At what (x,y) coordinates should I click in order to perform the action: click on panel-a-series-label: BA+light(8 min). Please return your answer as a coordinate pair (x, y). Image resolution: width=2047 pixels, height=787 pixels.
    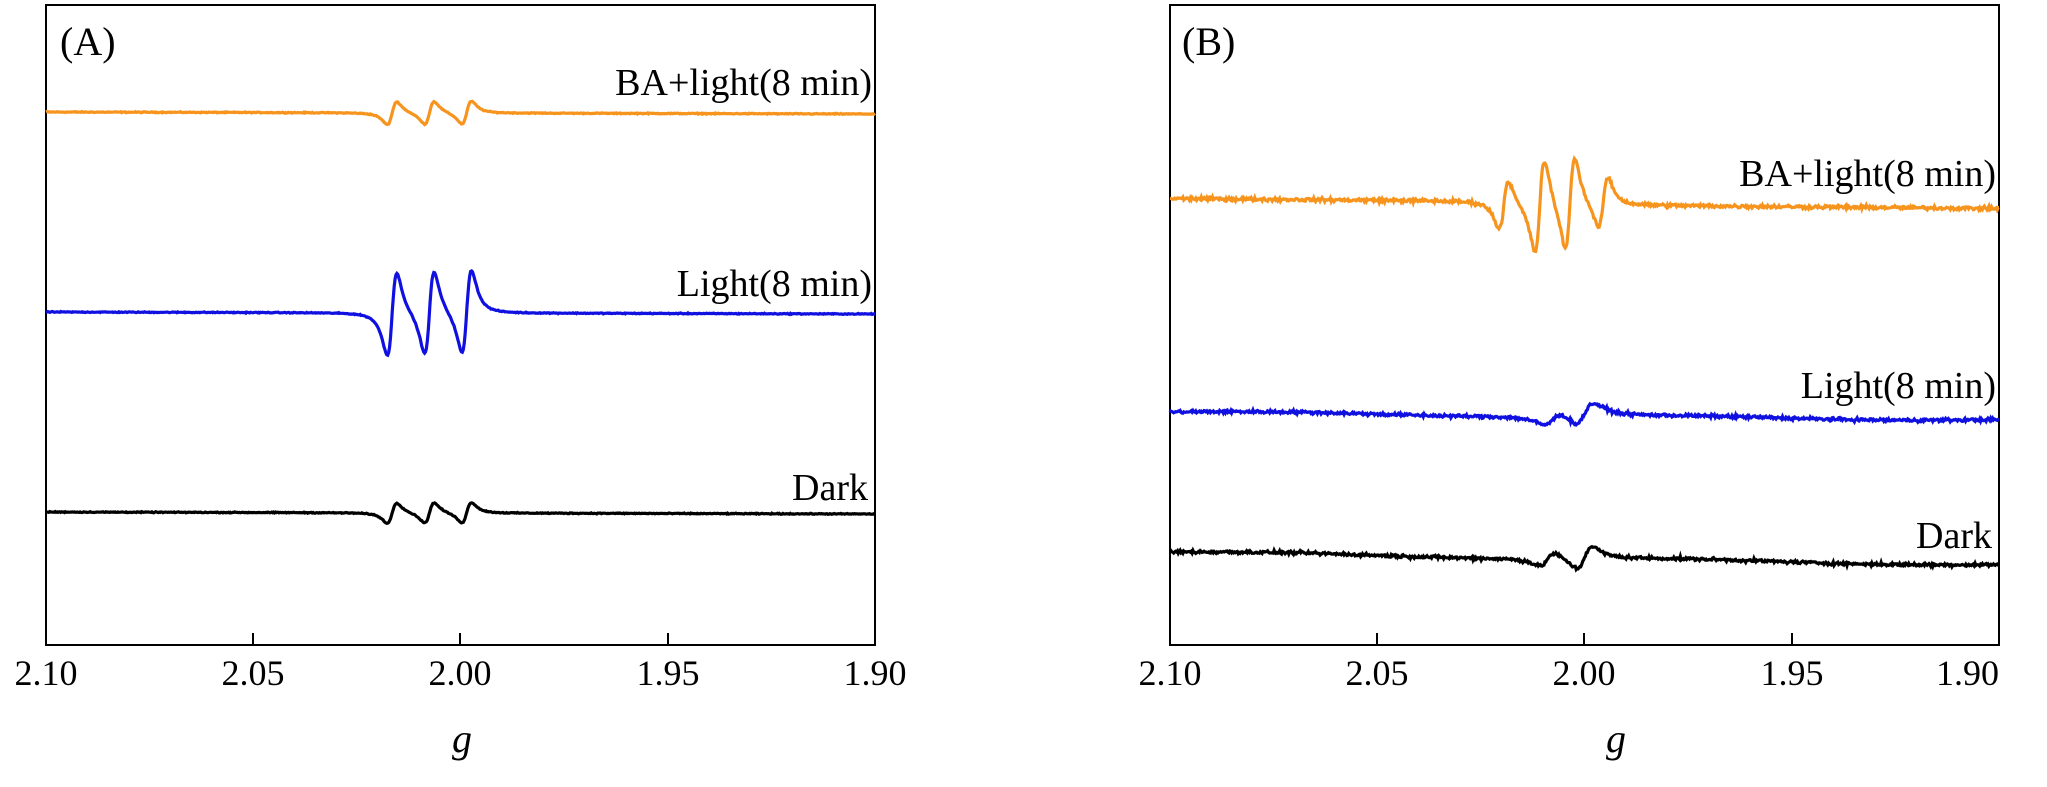
    Looking at the image, I should click on (743, 83).